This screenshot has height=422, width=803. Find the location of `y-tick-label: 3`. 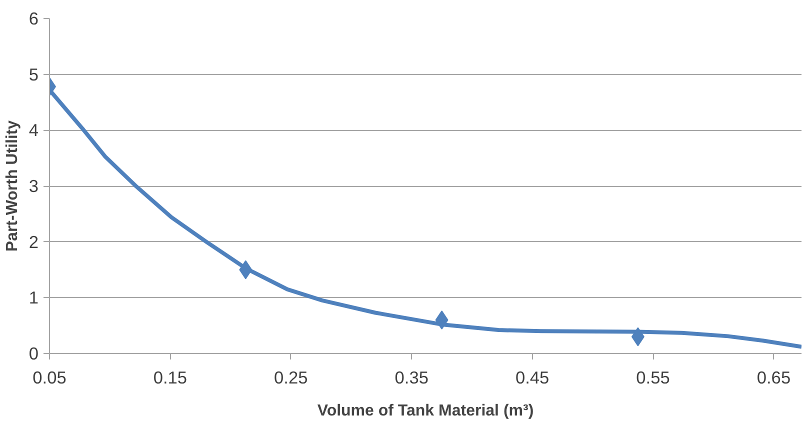

y-tick-label: 3 is located at coordinates (33, 186).